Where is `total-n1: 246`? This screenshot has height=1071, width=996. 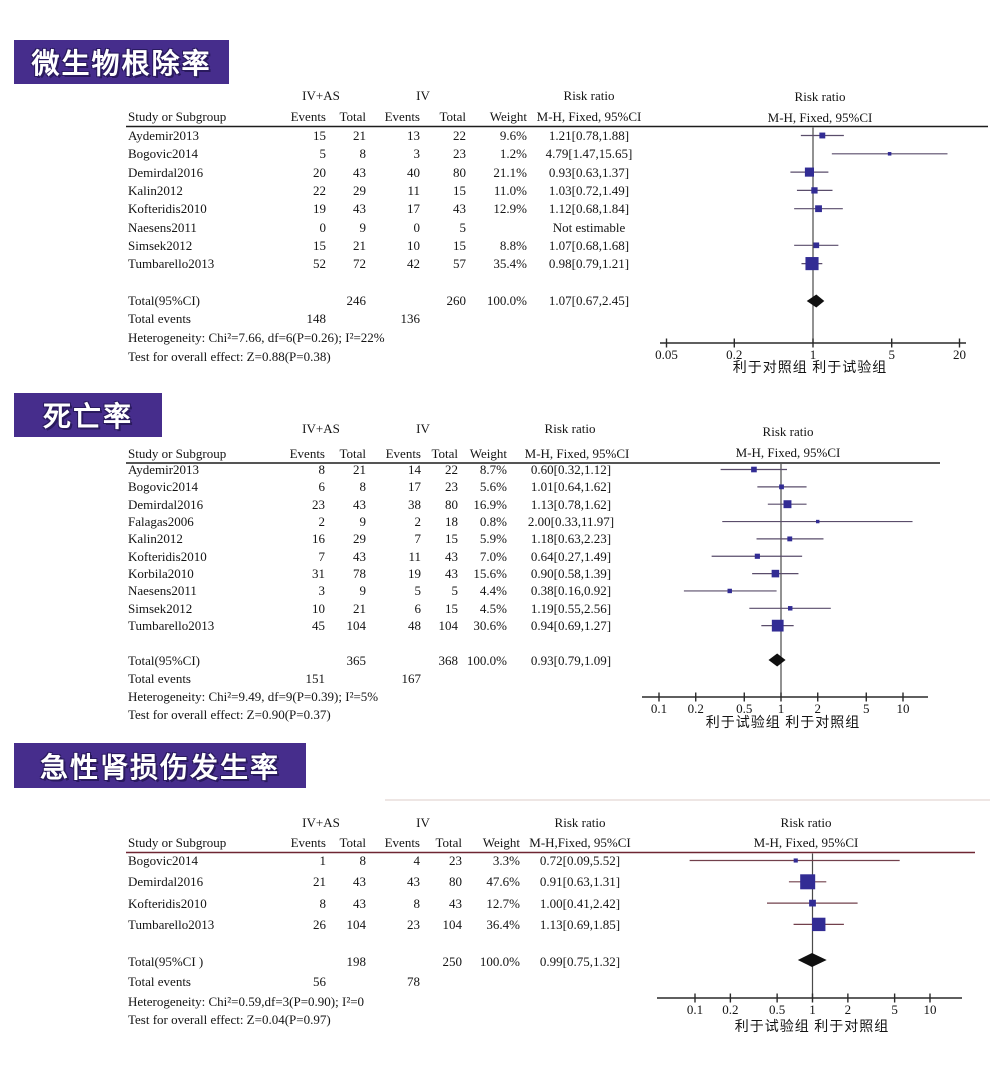
total-n1: 246 is located at coordinates (356, 300).